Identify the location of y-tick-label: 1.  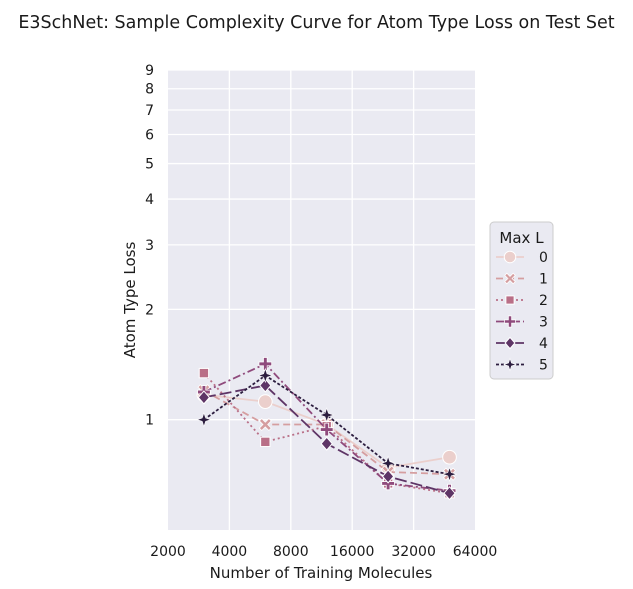
(149, 421).